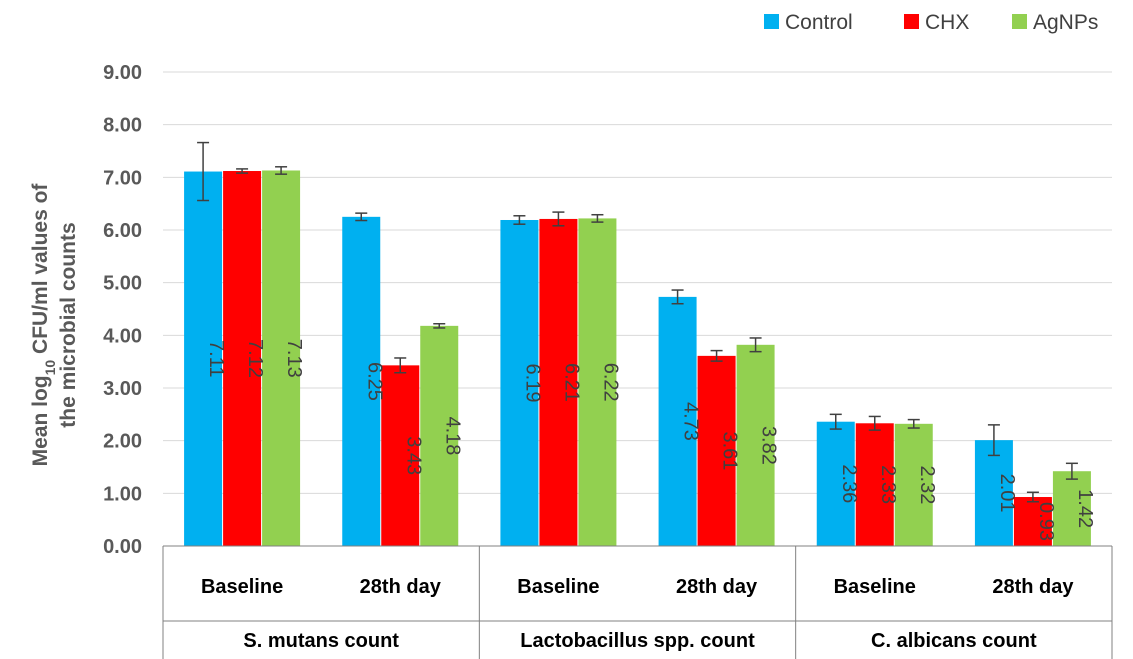 Image resolution: width=1133 pixels, height=659 pixels. I want to click on group-label: S. mutans count, so click(321, 641).